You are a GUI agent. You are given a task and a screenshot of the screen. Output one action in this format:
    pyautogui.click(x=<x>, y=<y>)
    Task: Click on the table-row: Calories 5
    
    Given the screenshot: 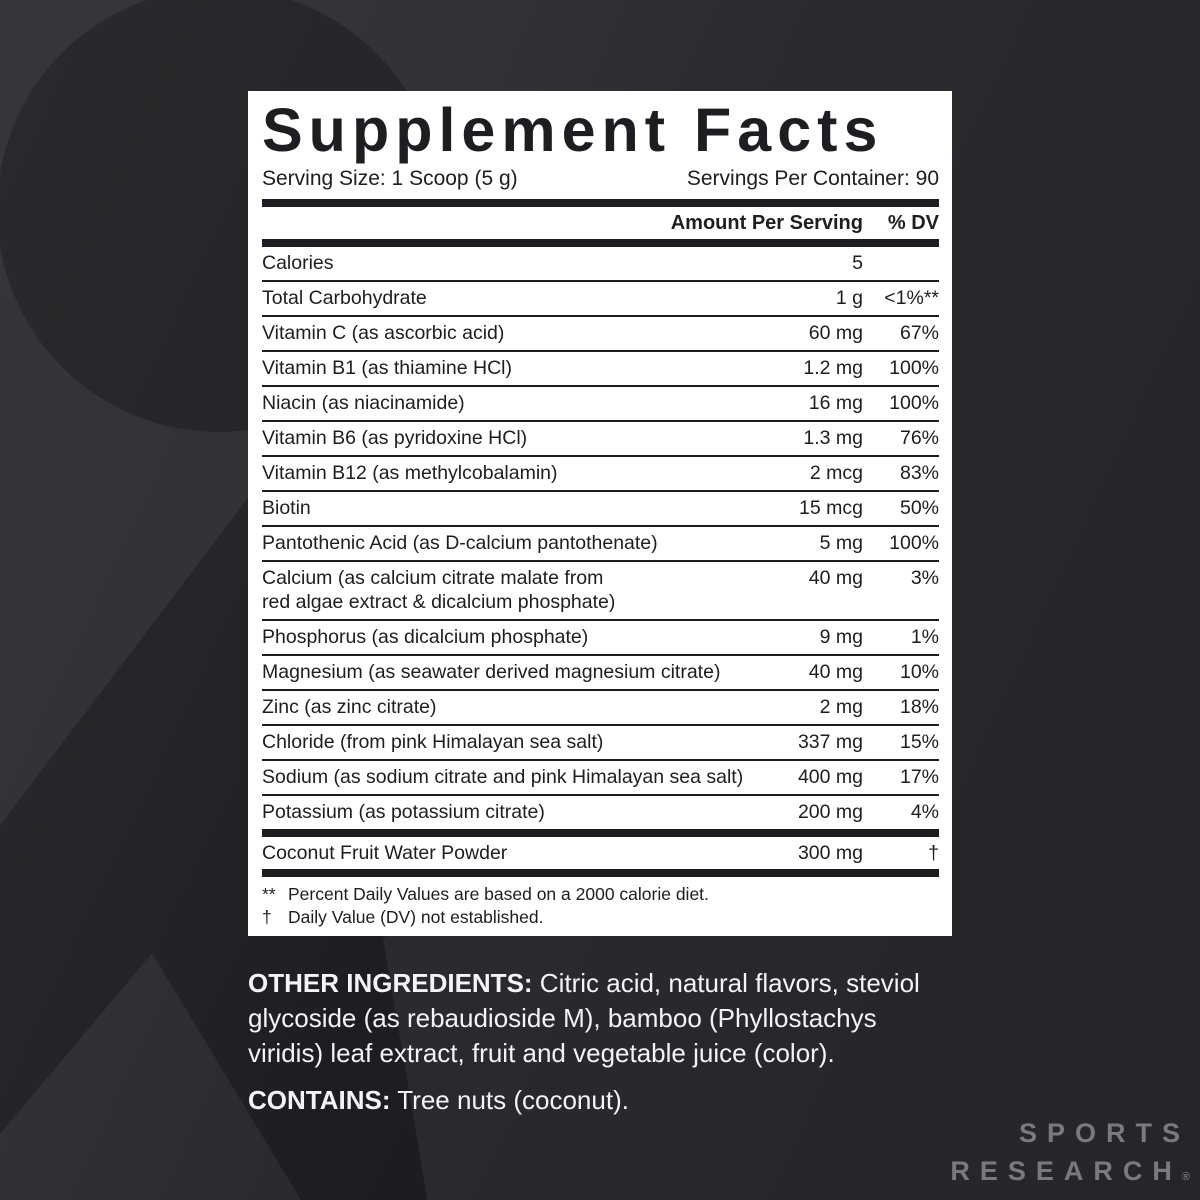 What is the action you would take?
    pyautogui.click(x=600, y=265)
    